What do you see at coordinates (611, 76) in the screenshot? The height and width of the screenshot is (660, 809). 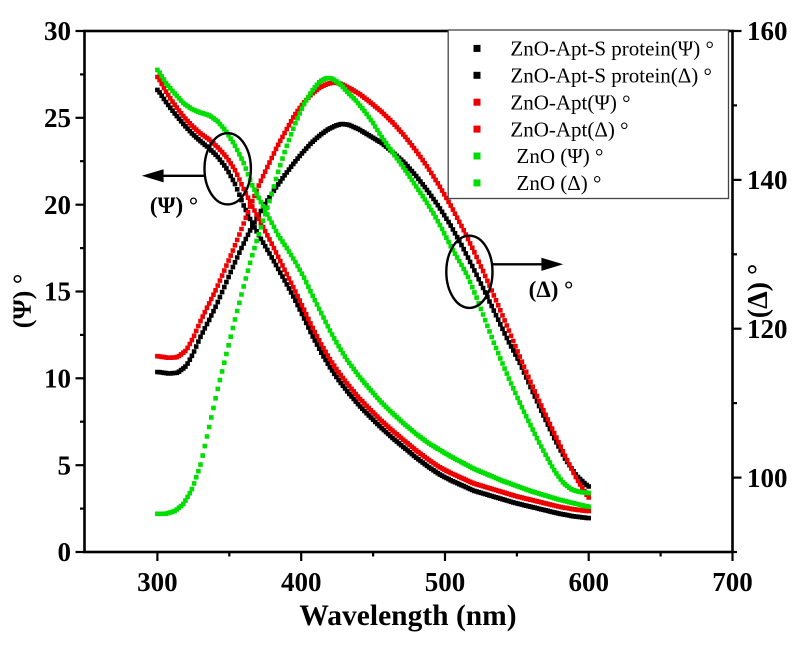 I see `svg-text: ZnO-Apt-S protein(Δ) °` at bounding box center [611, 76].